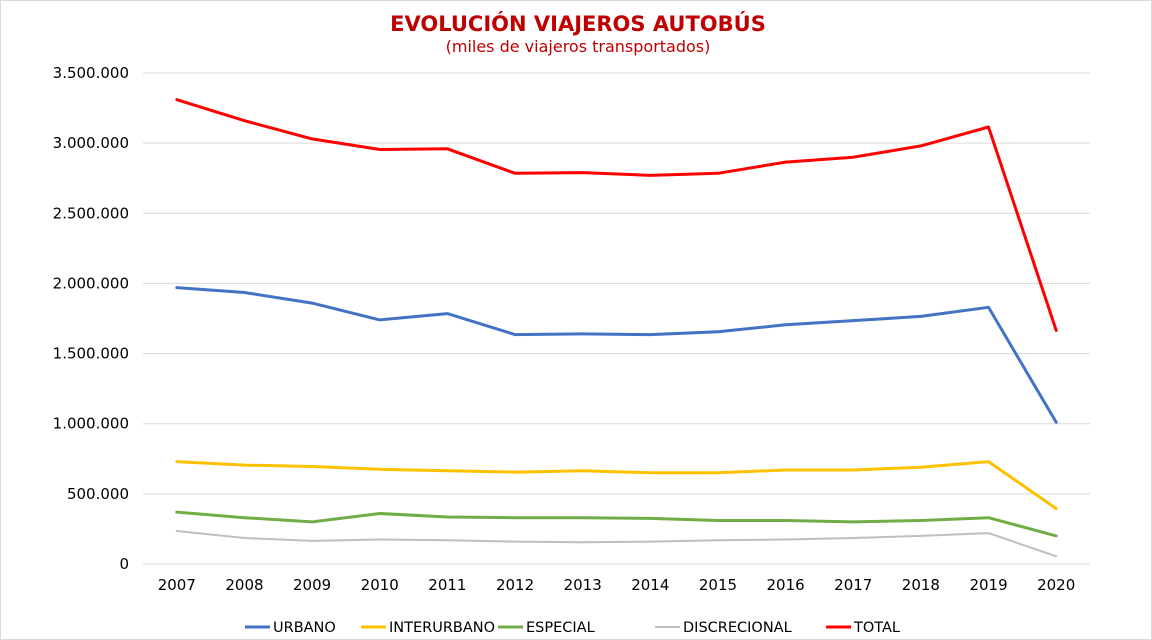 The height and width of the screenshot is (640, 1152). Describe the element at coordinates (98, 494) in the screenshot. I see `y-tick-label: 500.000` at that location.